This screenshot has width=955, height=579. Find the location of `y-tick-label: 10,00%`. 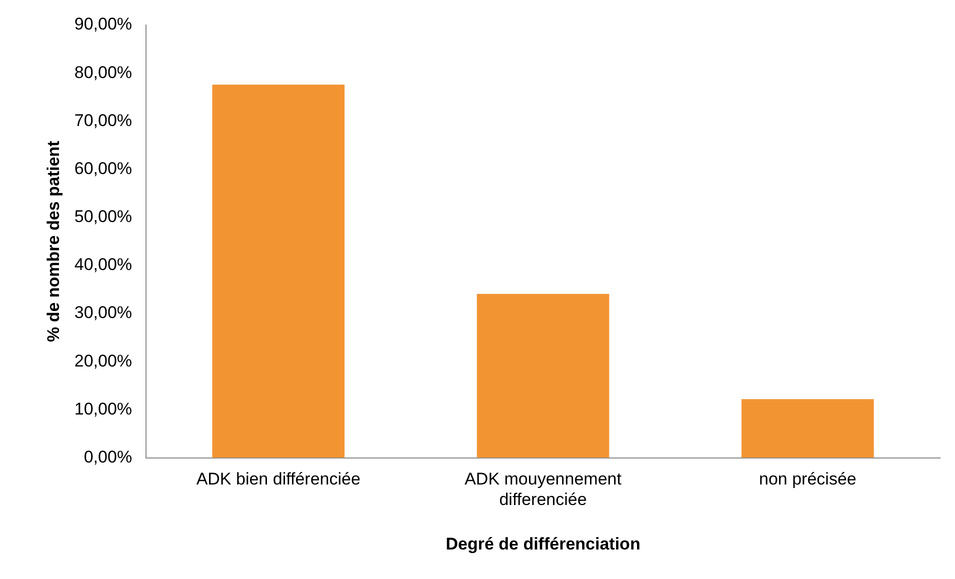

y-tick-label: 10,00% is located at coordinates (103, 408).